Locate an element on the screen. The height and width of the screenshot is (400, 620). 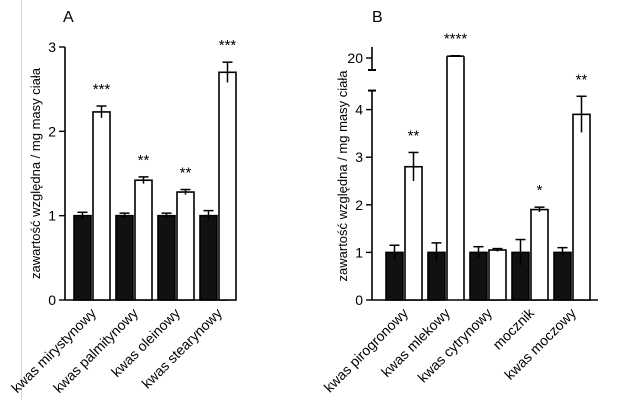
x-tick-label: kwas stearynowy is located at coordinates (181, 348).